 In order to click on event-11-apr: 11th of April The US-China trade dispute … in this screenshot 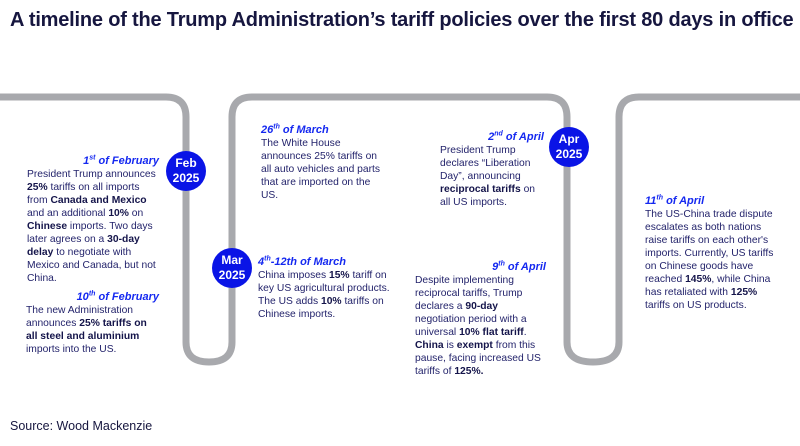, I will do `click(710, 253)`.